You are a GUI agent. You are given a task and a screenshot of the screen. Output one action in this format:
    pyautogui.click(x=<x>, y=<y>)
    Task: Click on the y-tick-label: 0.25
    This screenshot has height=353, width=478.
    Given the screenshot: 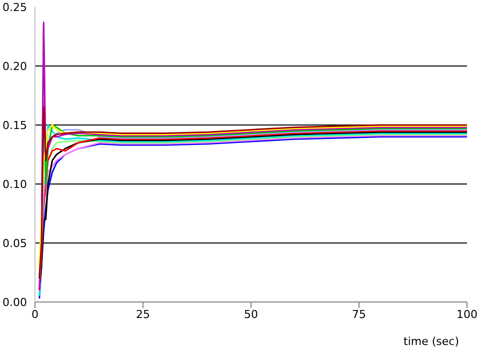 What is the action you would take?
    pyautogui.click(x=14, y=7)
    